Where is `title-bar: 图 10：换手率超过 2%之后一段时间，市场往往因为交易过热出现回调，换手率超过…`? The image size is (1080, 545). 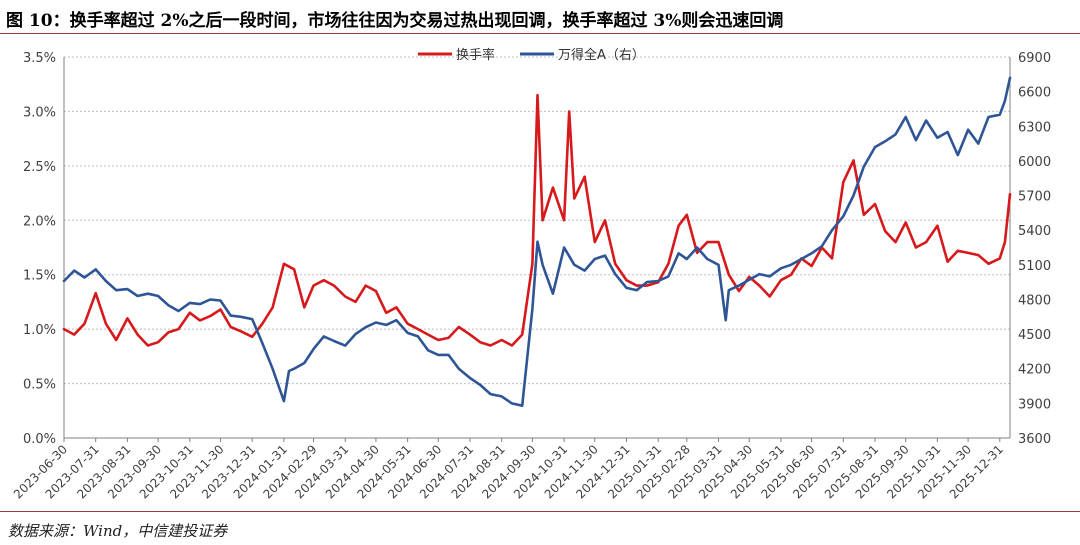 title-bar: 图 10：换手率超过 2%之后一段时间，市场往往因为交易过热出现回调，换手率超过… is located at coordinates (540, 17).